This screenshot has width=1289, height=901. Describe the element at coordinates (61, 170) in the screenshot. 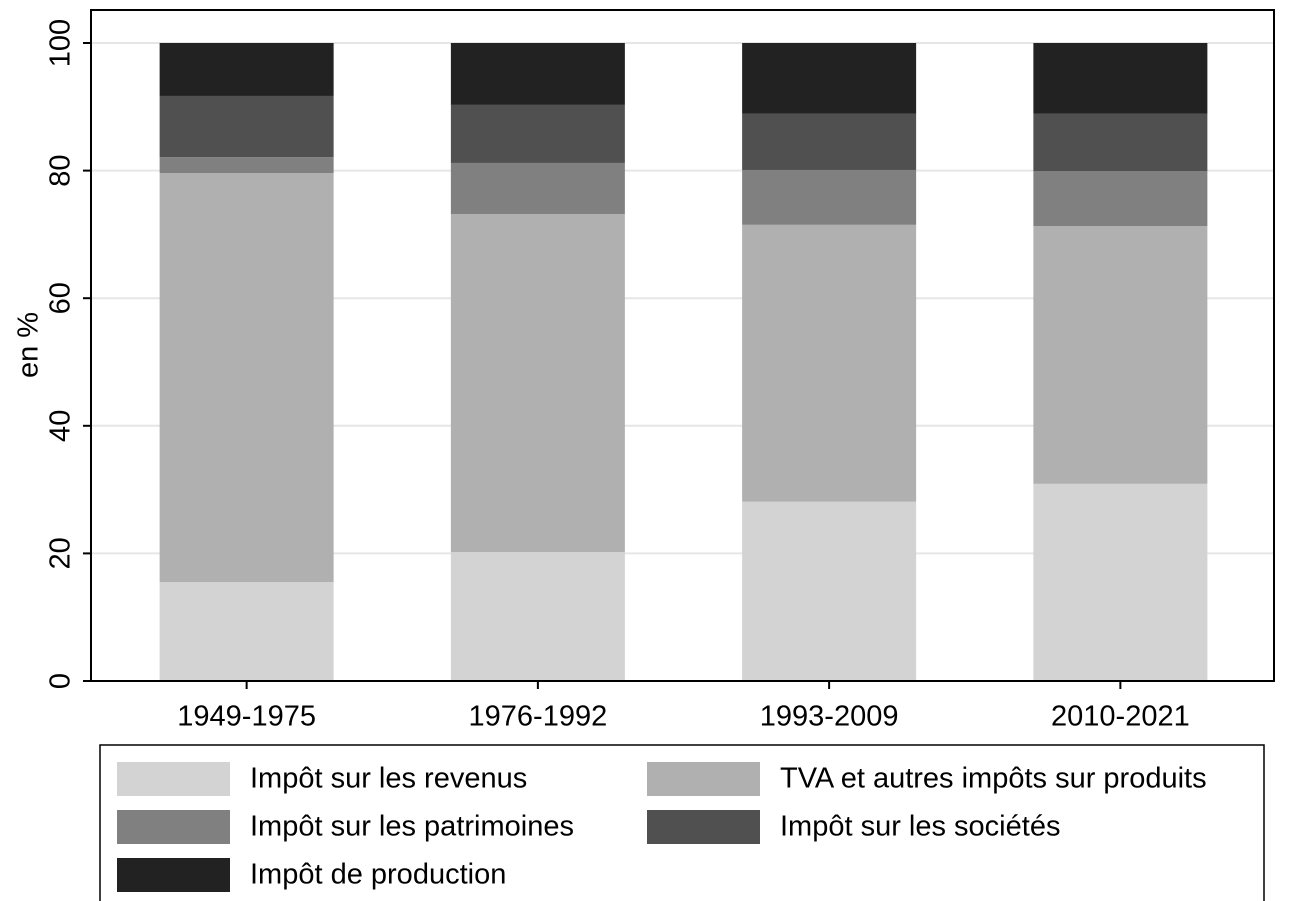

I see `y-tick-label: 80` at that location.